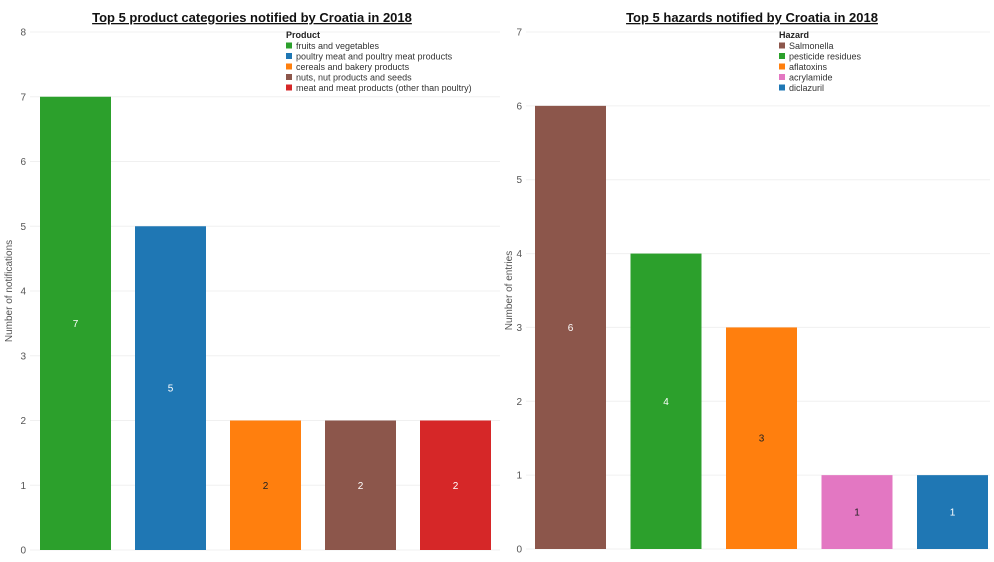 The height and width of the screenshot is (562, 994). I want to click on hazard-legend-item: aflatoxins, so click(808, 67).